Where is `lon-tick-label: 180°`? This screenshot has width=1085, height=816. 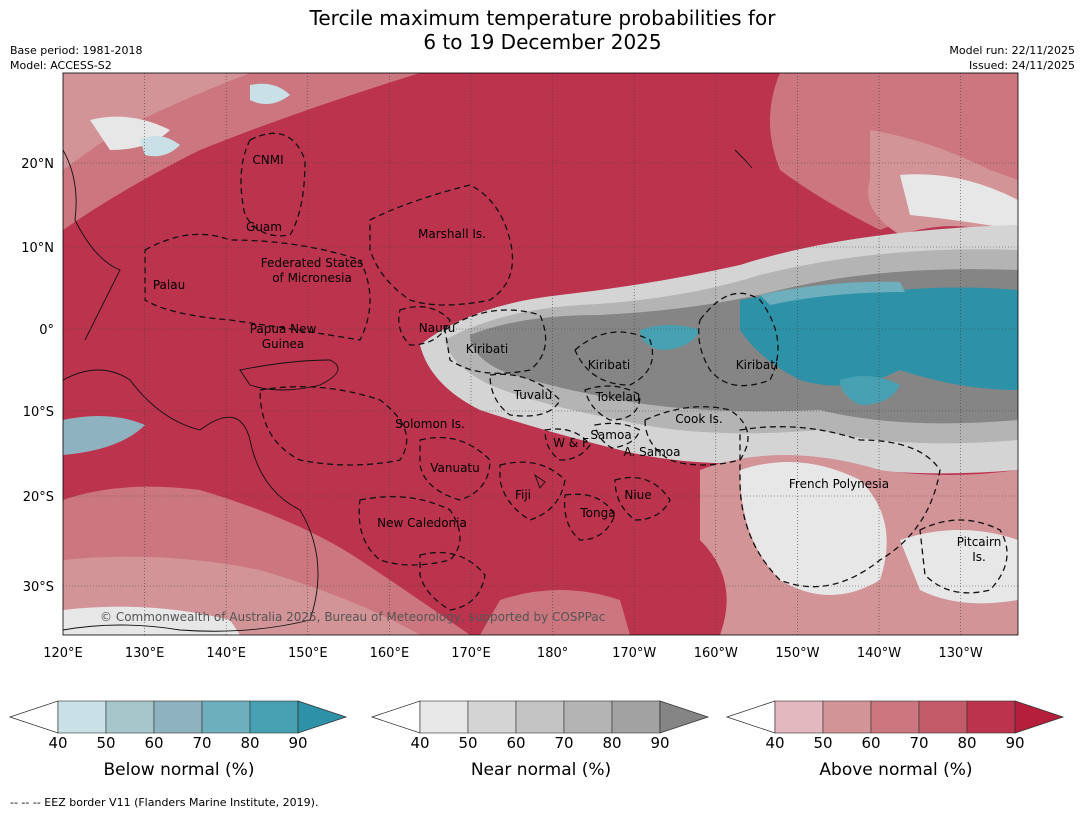
lon-tick-label: 180° is located at coordinates (552, 653).